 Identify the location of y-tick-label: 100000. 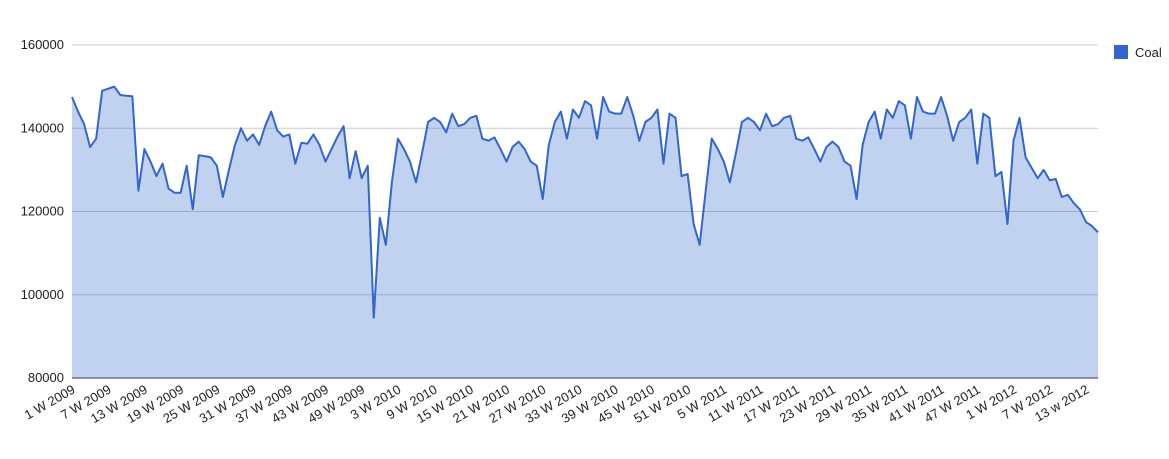
(42, 294).